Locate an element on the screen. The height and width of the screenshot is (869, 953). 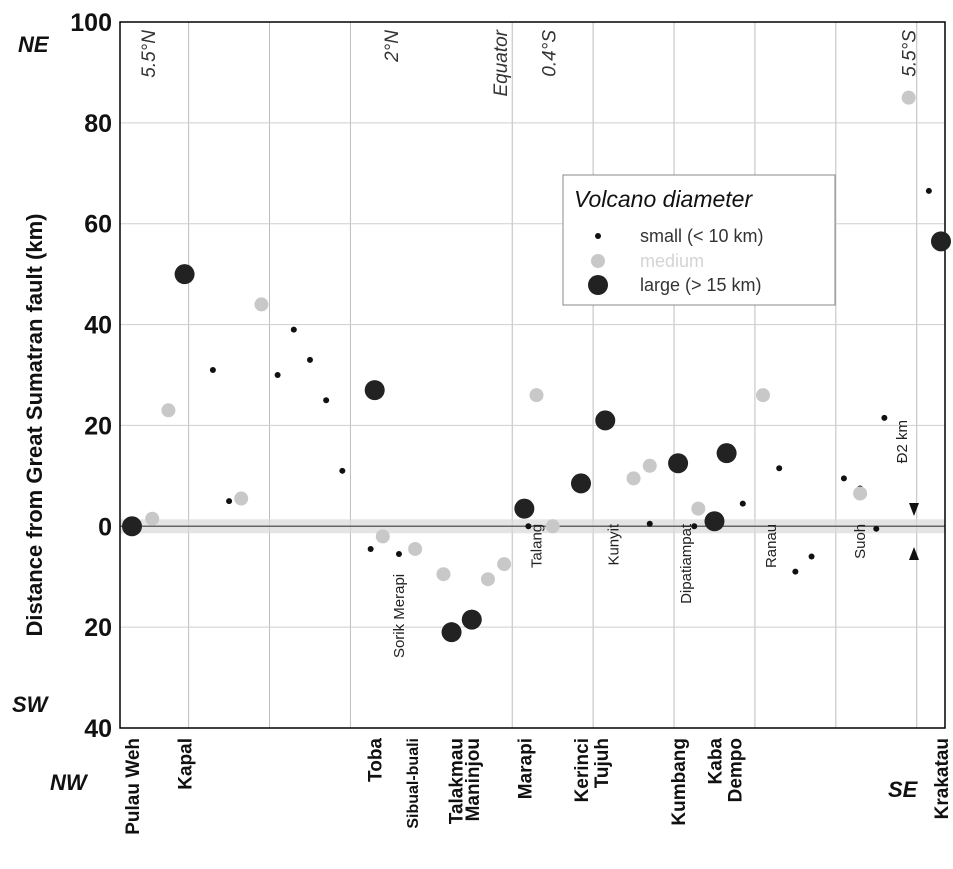
segment-label: Talang is located at coordinates (537, 546).